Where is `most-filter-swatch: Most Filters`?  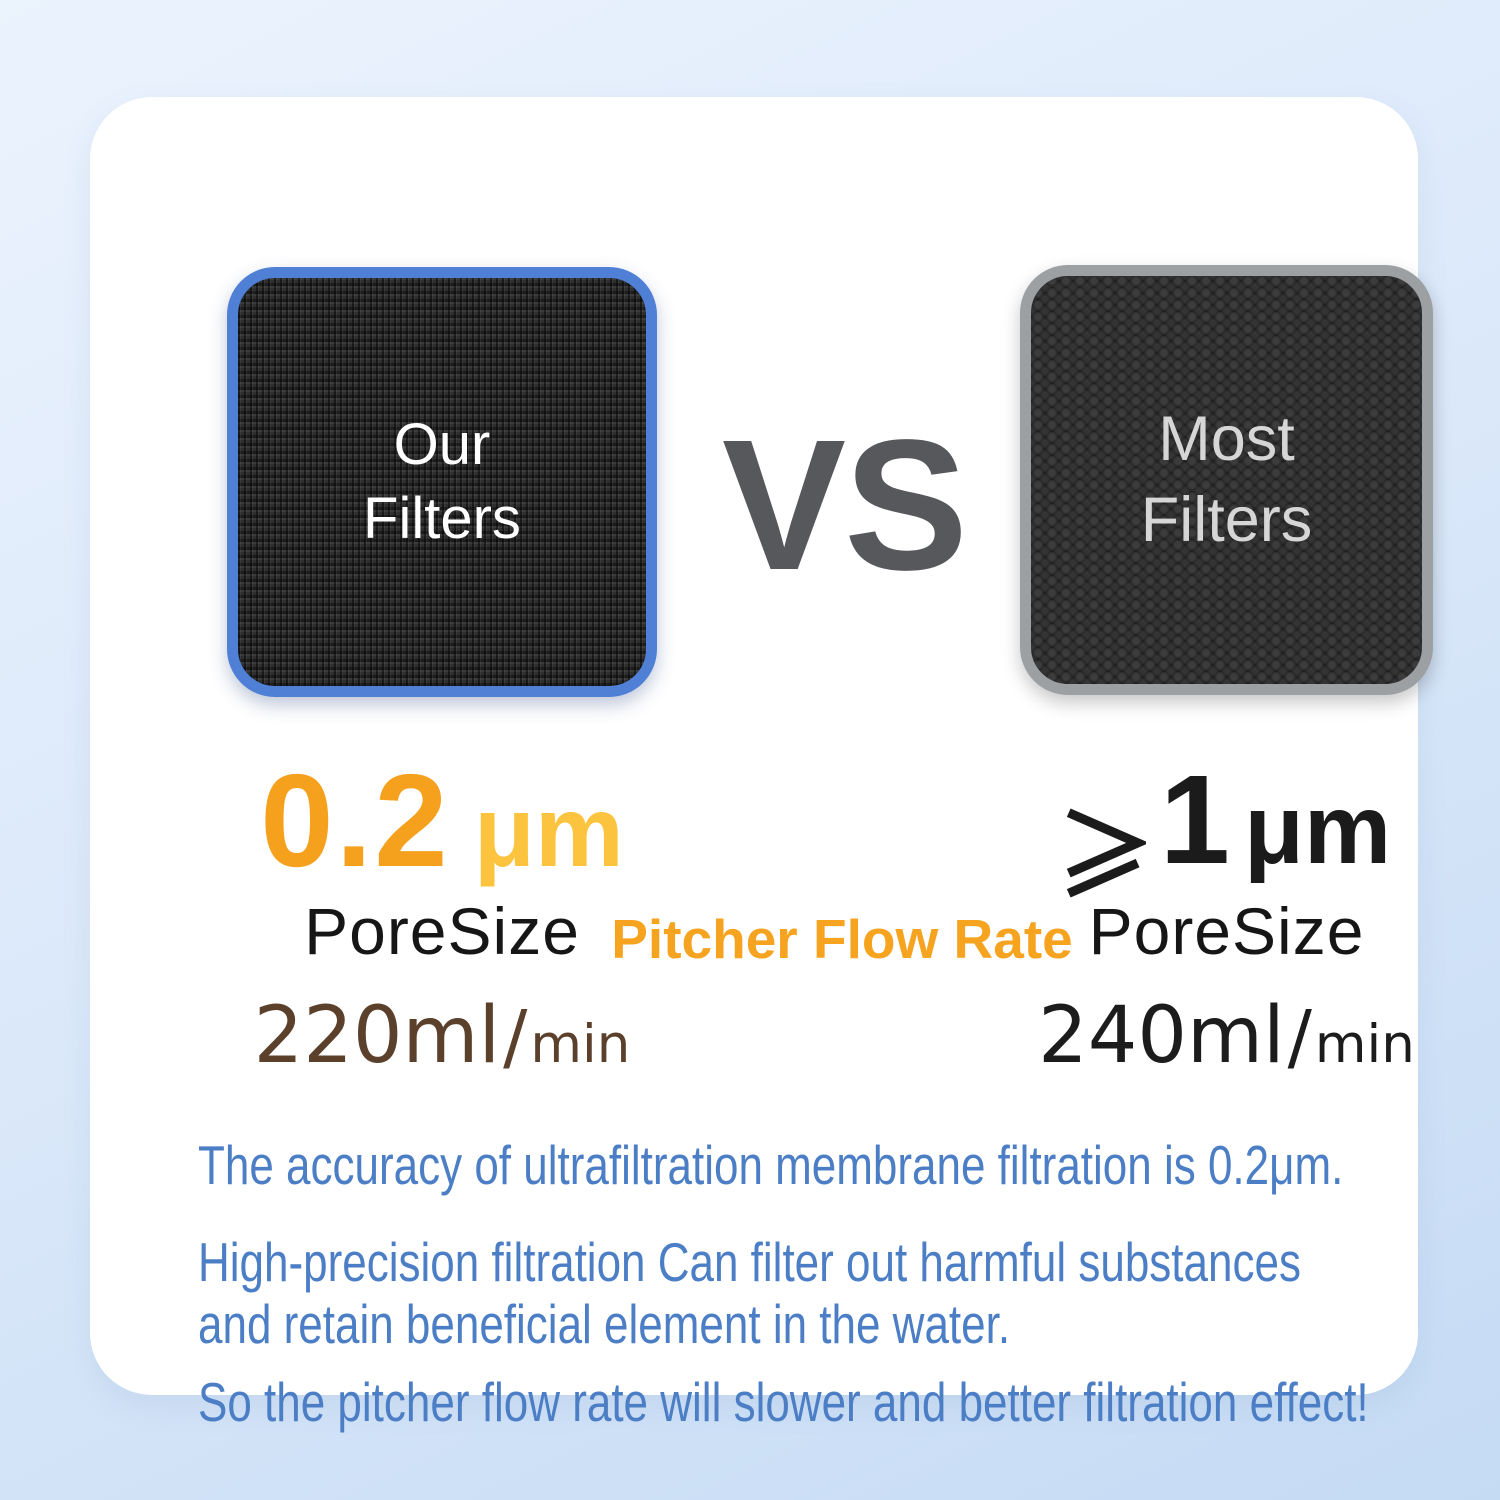
most-filter-swatch: Most Filters is located at coordinates (1226, 480).